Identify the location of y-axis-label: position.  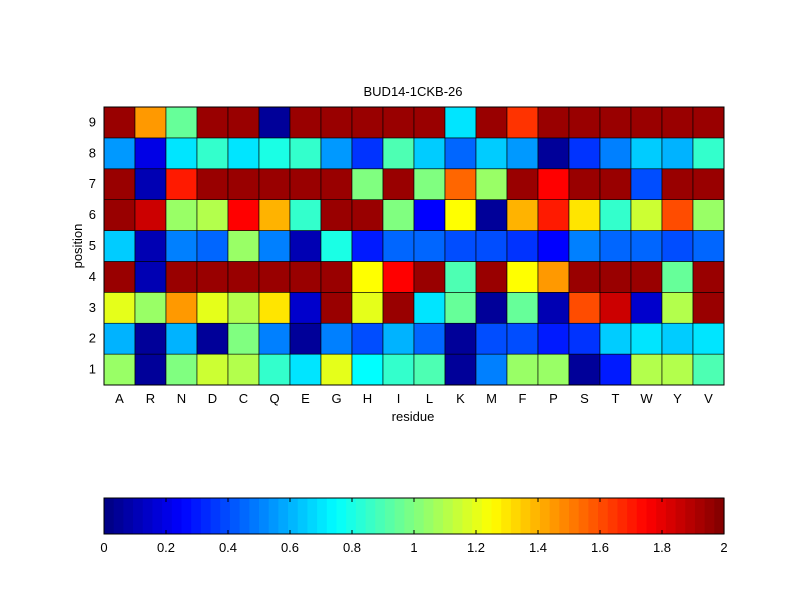
(77, 246).